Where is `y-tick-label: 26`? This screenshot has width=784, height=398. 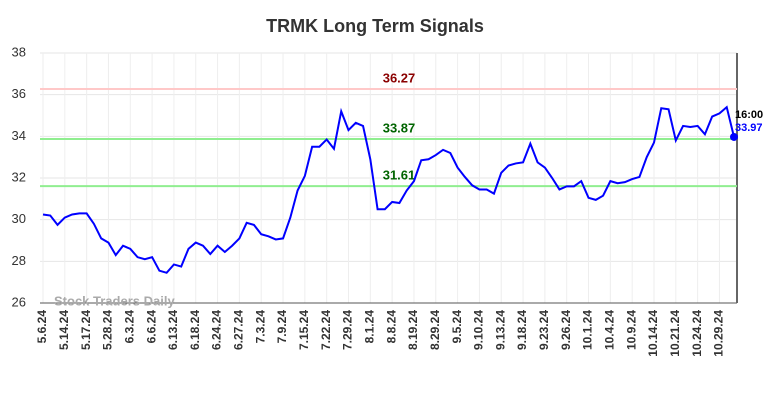 y-tick-label: 26 is located at coordinates (19, 301).